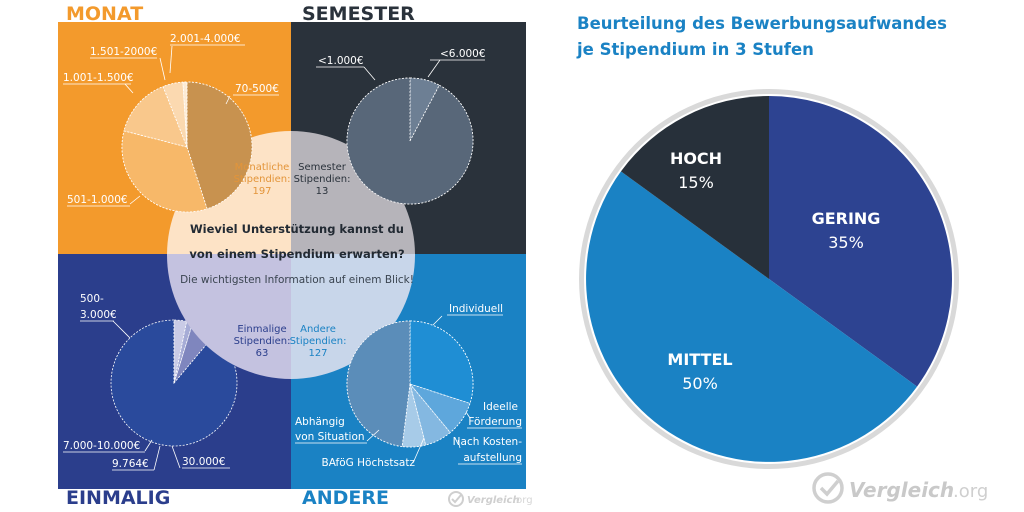 This screenshot has height=512, width=1024. I want to click on label-semester-lt1000-leader, so click(369, 73).